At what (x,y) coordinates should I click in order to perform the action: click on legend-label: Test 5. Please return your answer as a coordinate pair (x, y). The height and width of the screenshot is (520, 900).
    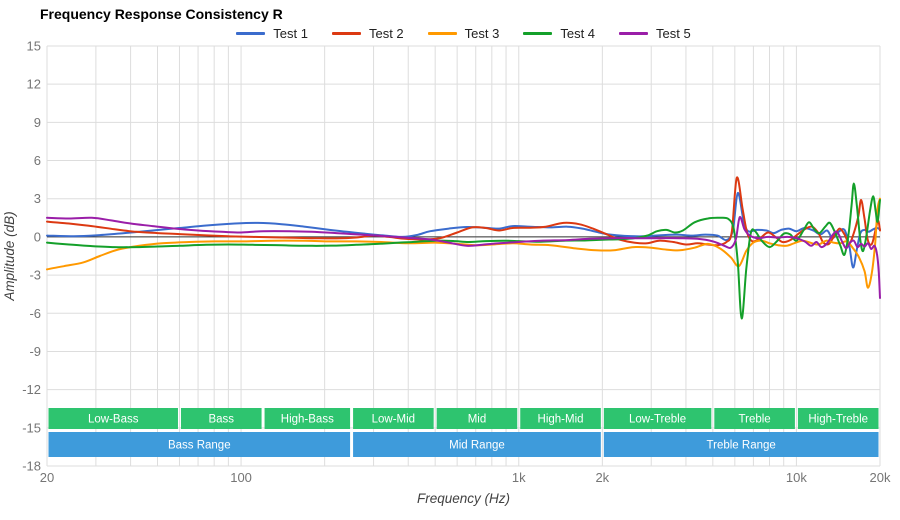
    Looking at the image, I should click on (673, 33).